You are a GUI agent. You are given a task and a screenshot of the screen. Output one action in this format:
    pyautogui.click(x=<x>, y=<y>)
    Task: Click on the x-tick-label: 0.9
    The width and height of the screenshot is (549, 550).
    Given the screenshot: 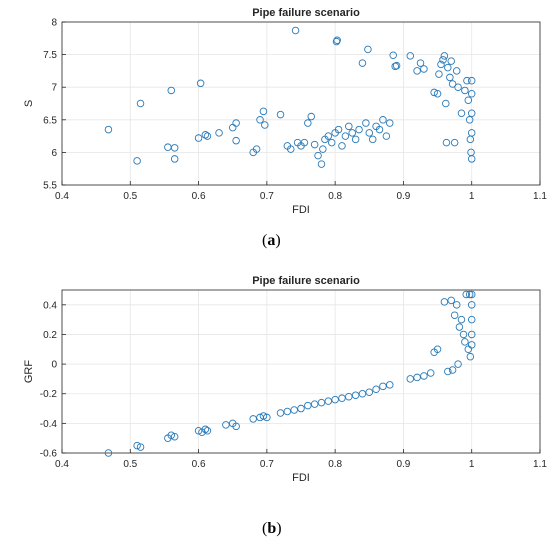 What is the action you would take?
    pyautogui.click(x=403, y=196)
    